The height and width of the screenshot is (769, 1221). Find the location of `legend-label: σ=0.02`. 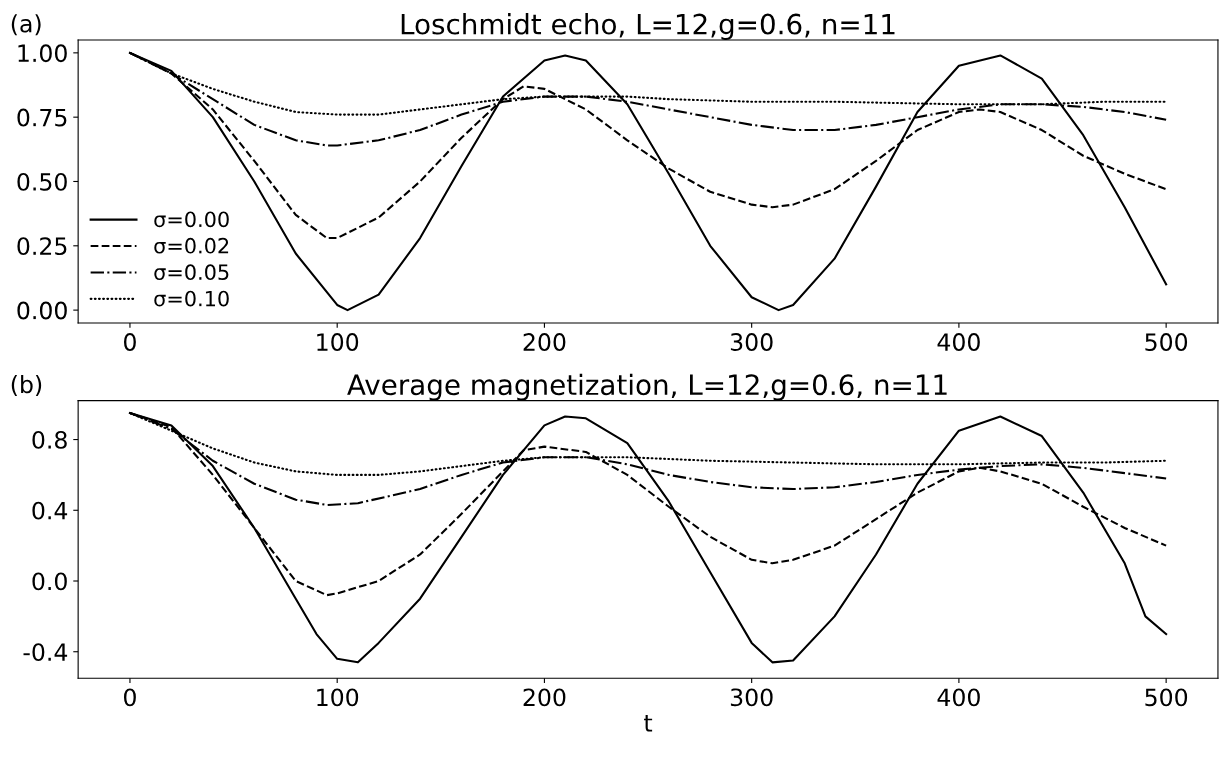

legend-label: σ=0.02 is located at coordinates (191, 245).